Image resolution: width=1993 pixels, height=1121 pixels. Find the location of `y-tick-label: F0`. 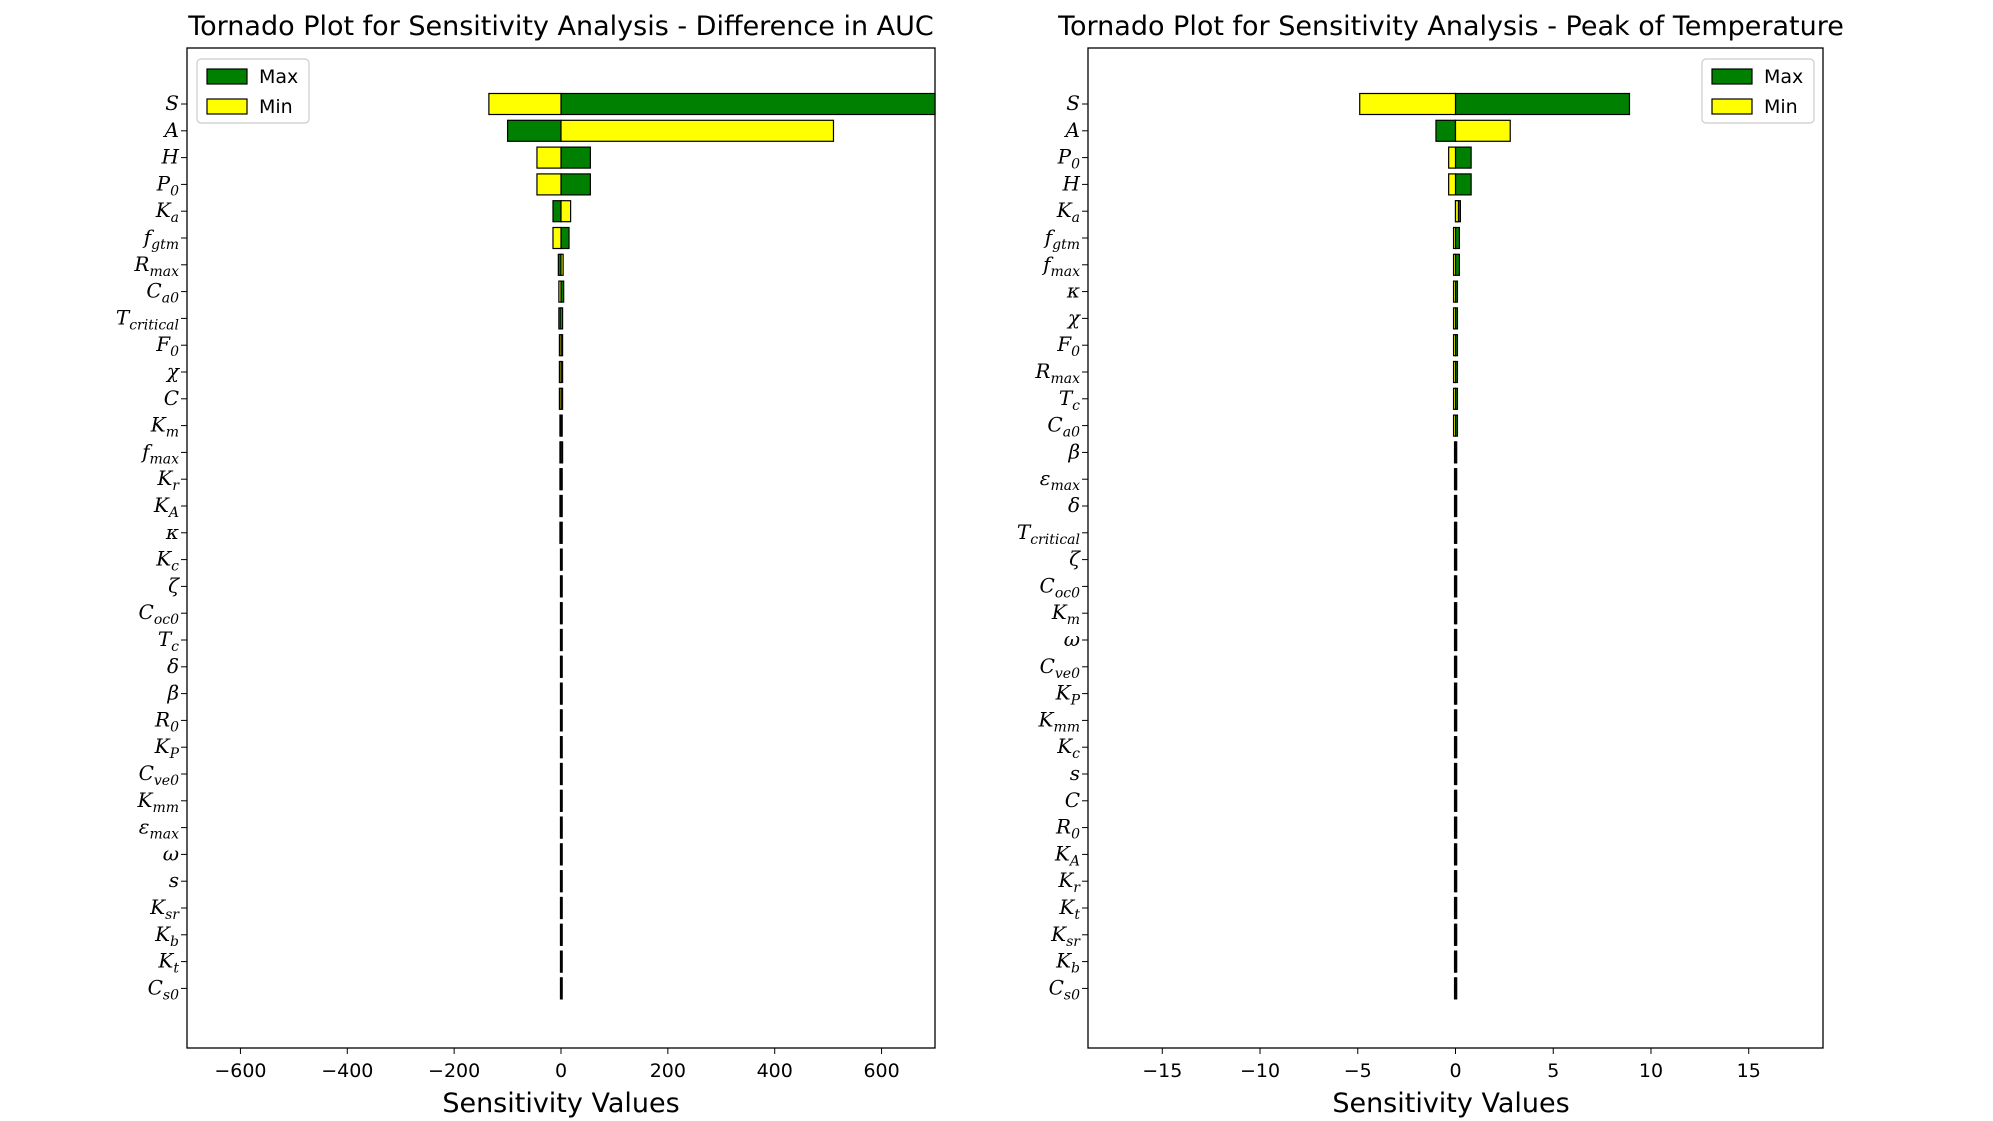

y-tick-label: F0 is located at coordinates (1068, 346).